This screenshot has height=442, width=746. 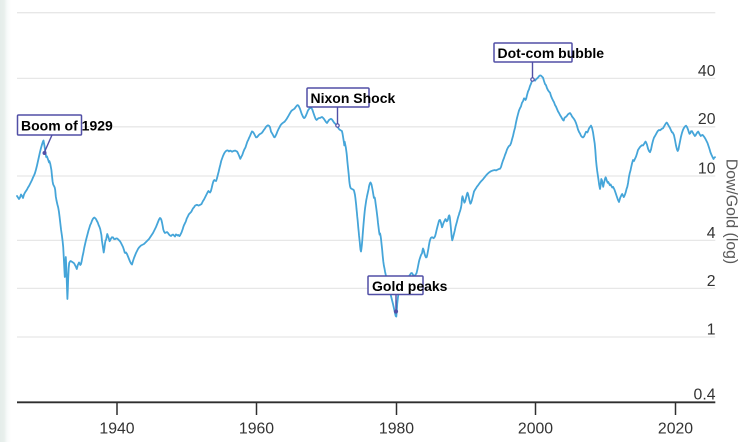 What do you see at coordinates (116, 429) in the screenshot?
I see `svg-text: 1940` at bounding box center [116, 429].